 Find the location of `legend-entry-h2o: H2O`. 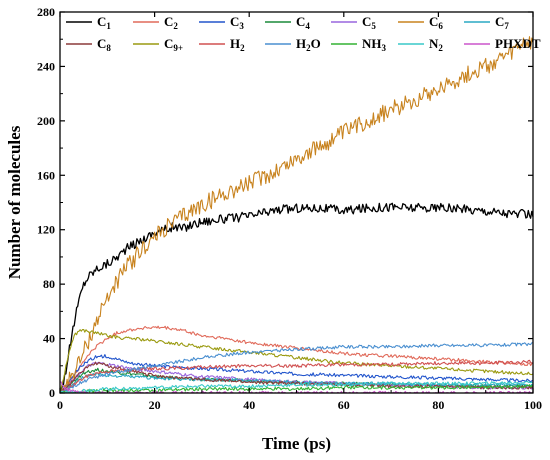

legend-entry-h2o: H2O is located at coordinates (293, 44).